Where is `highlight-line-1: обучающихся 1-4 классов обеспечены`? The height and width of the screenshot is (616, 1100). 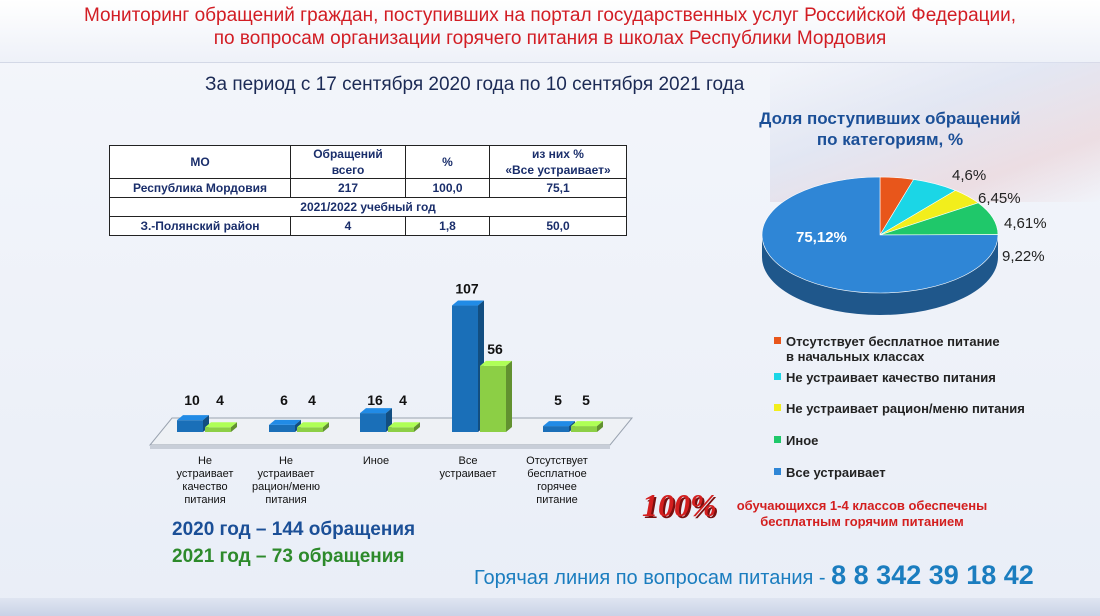 highlight-line-1: обучающихся 1-4 классов обеспечены is located at coordinates (862, 505).